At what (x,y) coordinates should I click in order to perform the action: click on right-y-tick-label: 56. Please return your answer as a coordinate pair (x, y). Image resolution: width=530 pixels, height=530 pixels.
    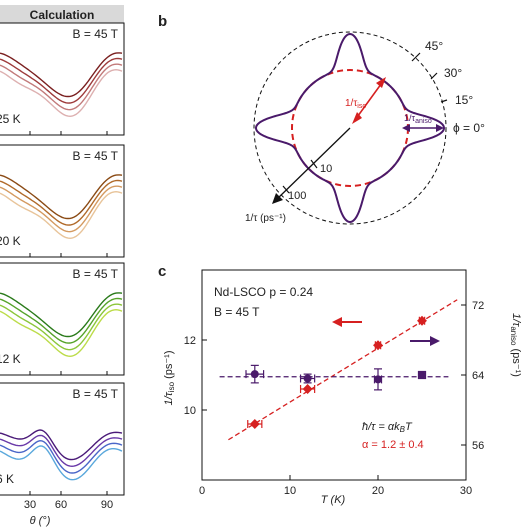
    Looking at the image, I should click on (478, 446).